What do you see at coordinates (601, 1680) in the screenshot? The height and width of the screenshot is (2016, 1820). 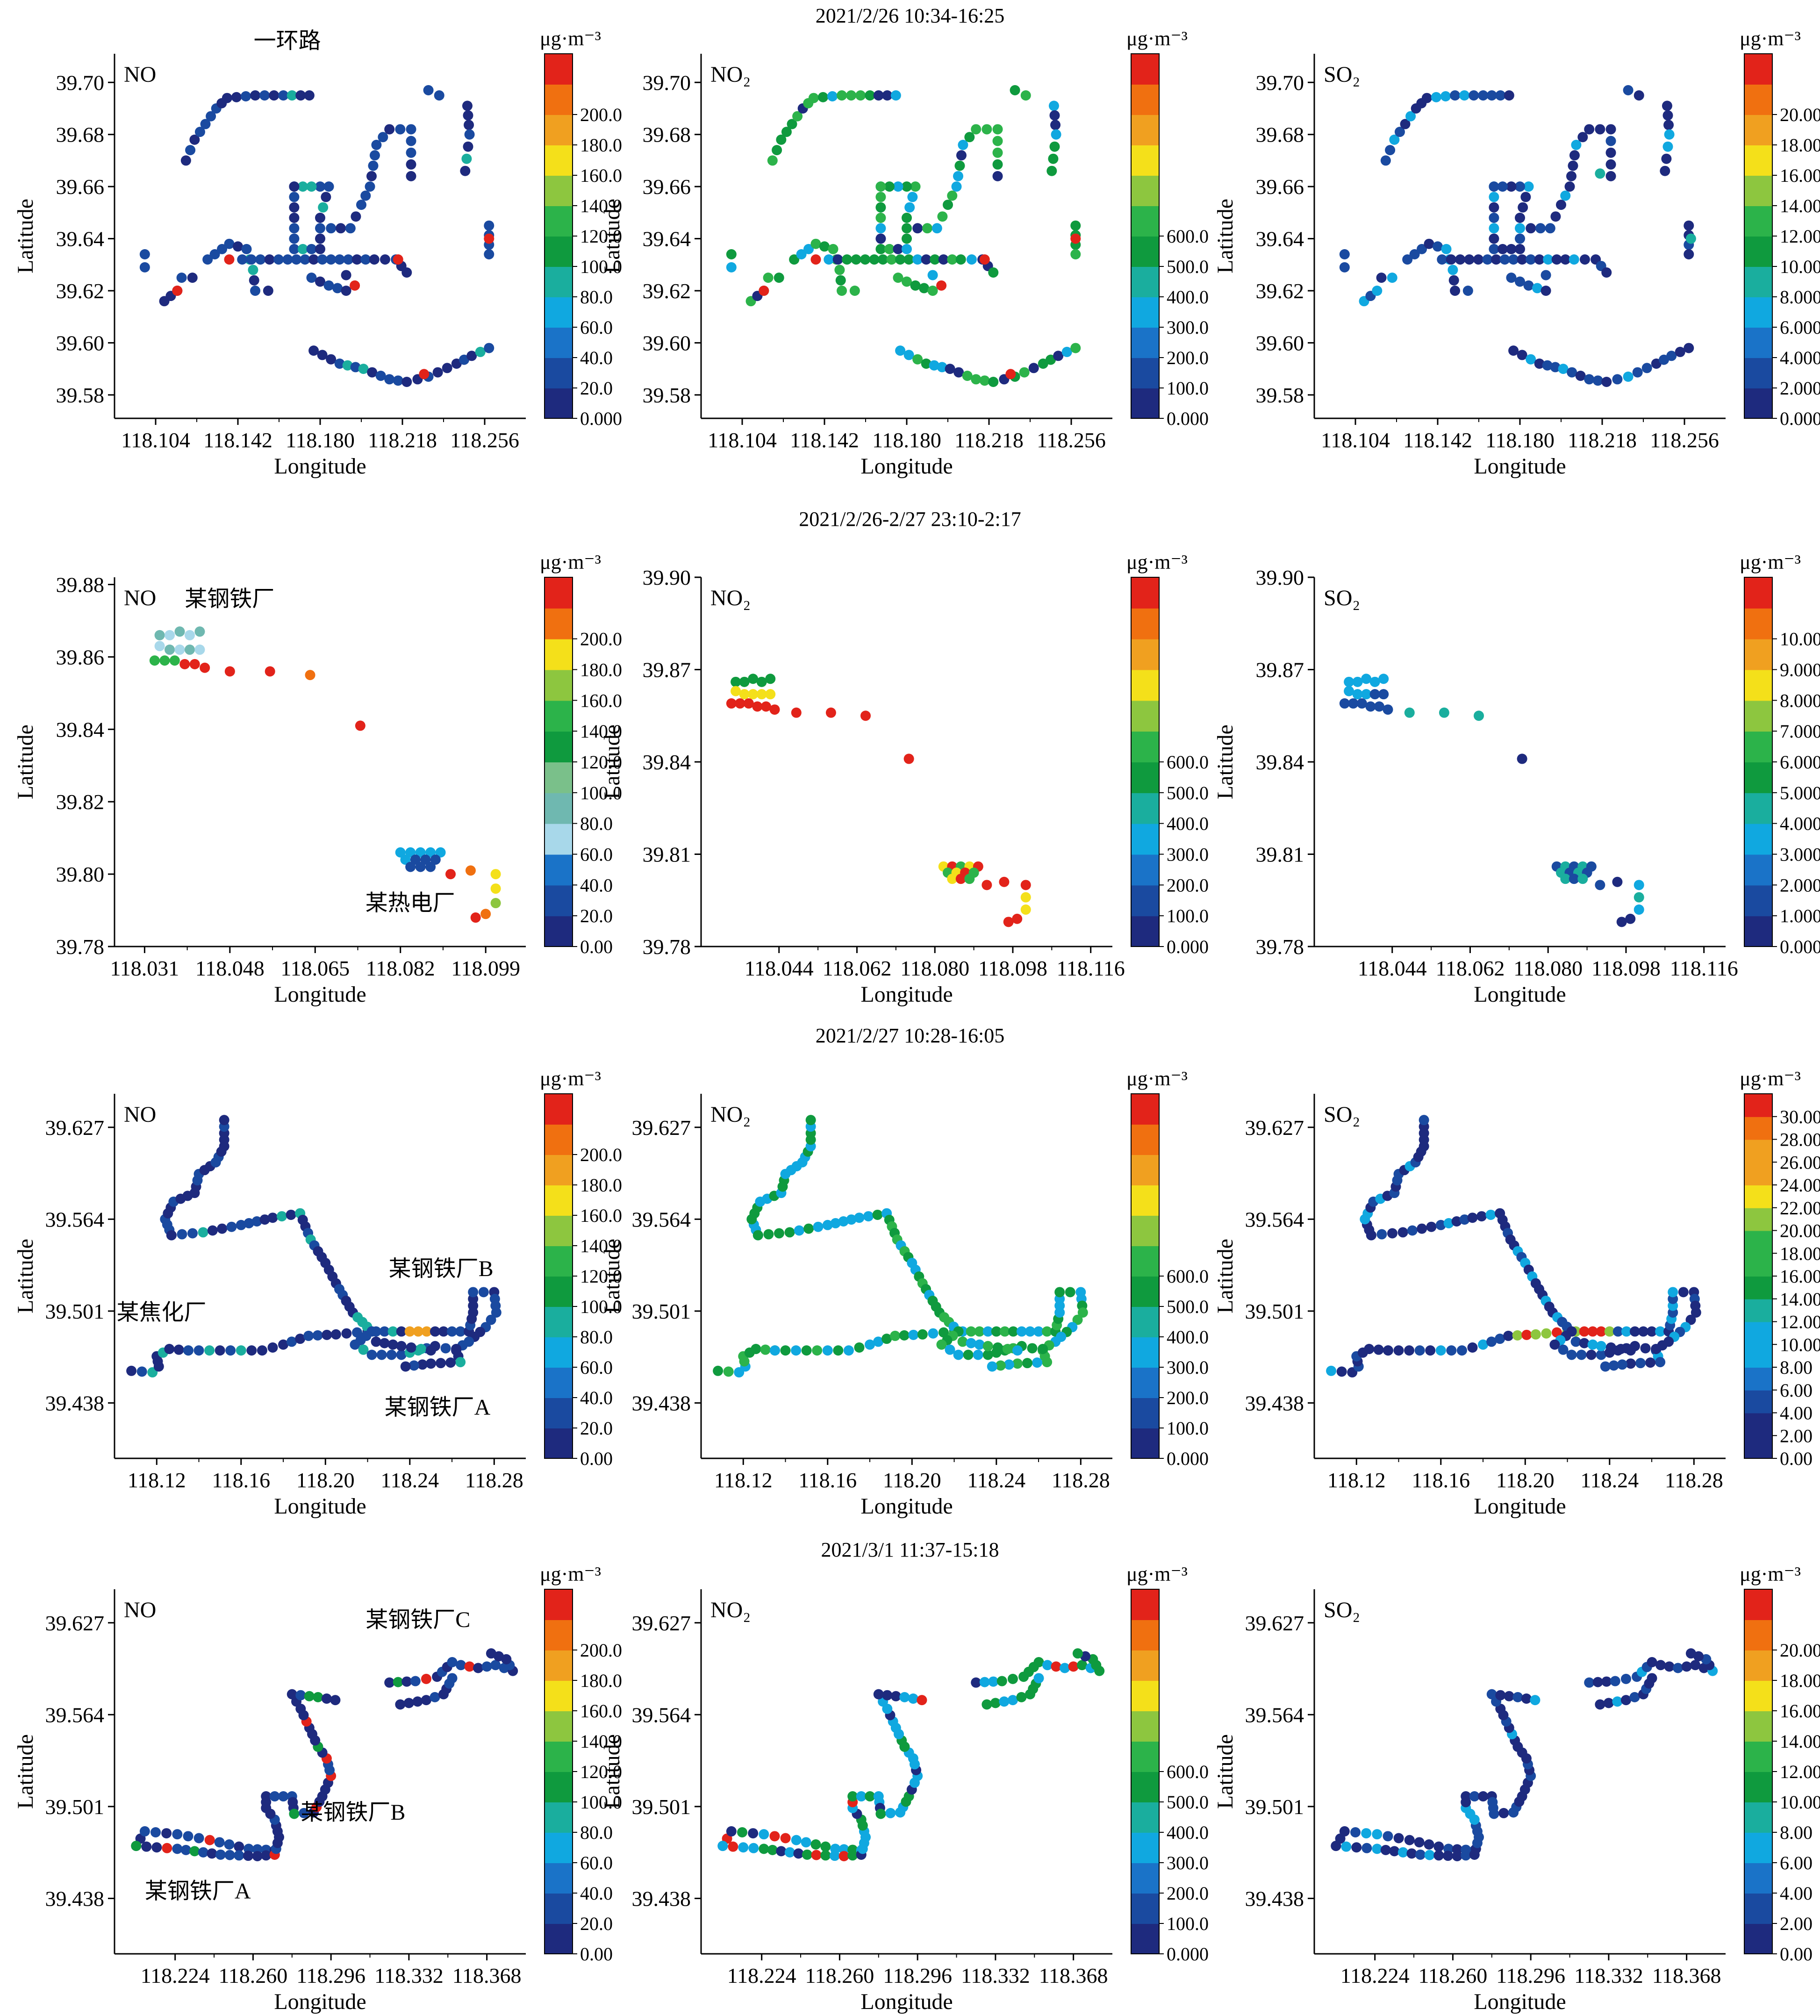 I see `colorbar-tick-label: 180.0` at bounding box center [601, 1680].